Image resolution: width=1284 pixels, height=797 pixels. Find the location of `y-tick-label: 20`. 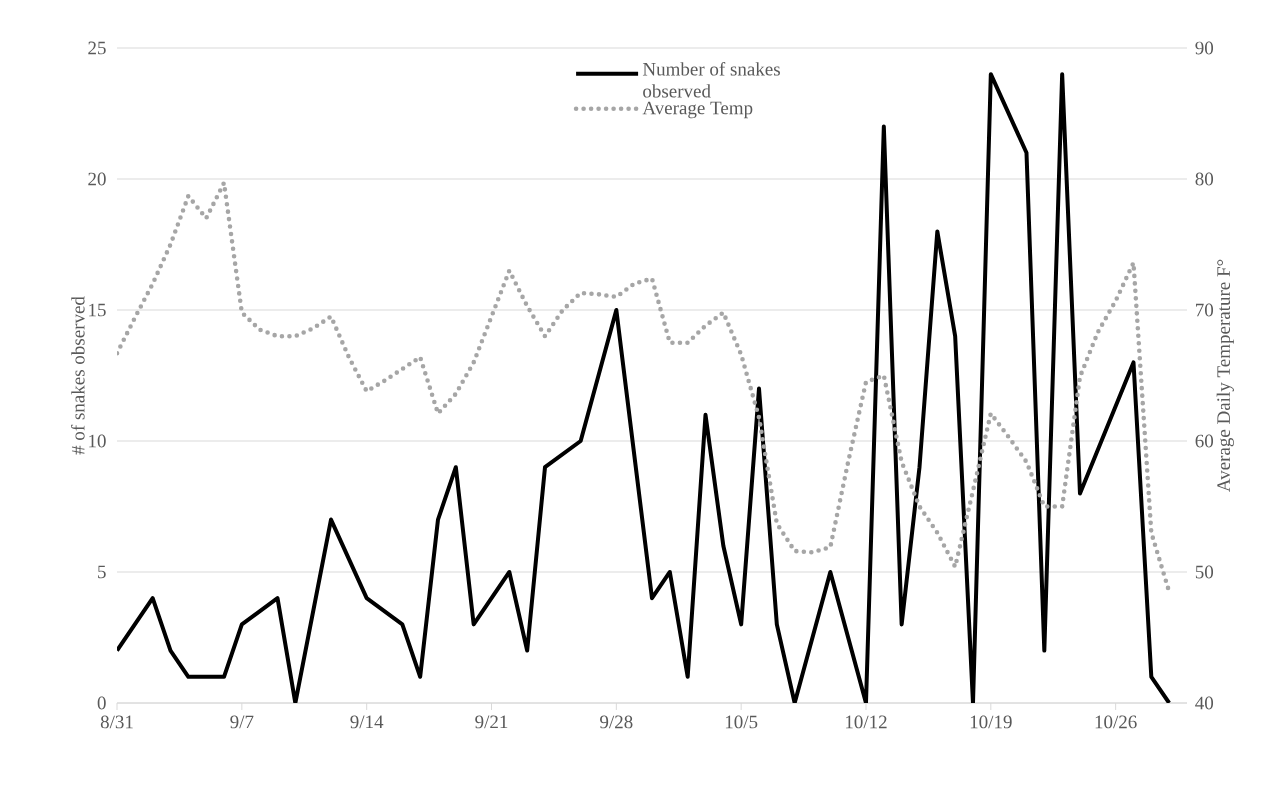

y-tick-label: 20 is located at coordinates (97, 179).